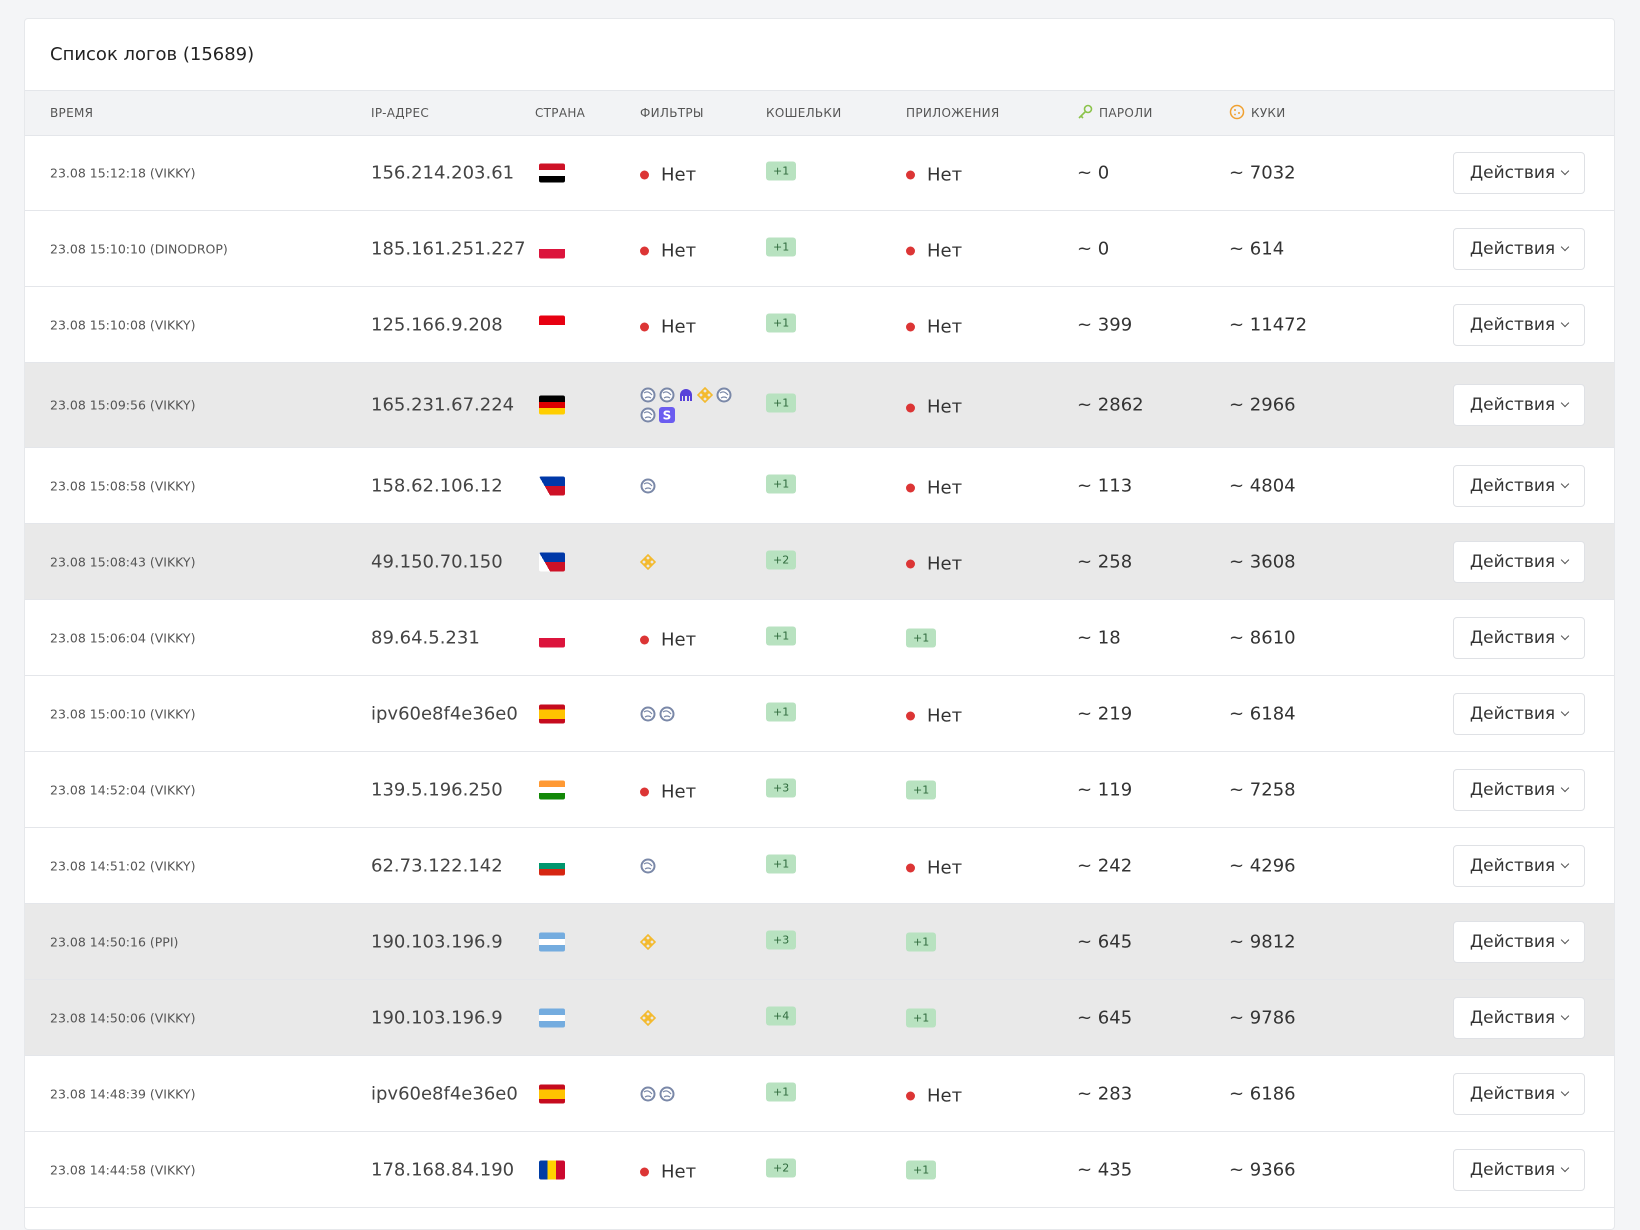 Image resolution: width=1640 pixels, height=1230 pixels. I want to click on passwords: ~ 435, so click(1105, 1169).